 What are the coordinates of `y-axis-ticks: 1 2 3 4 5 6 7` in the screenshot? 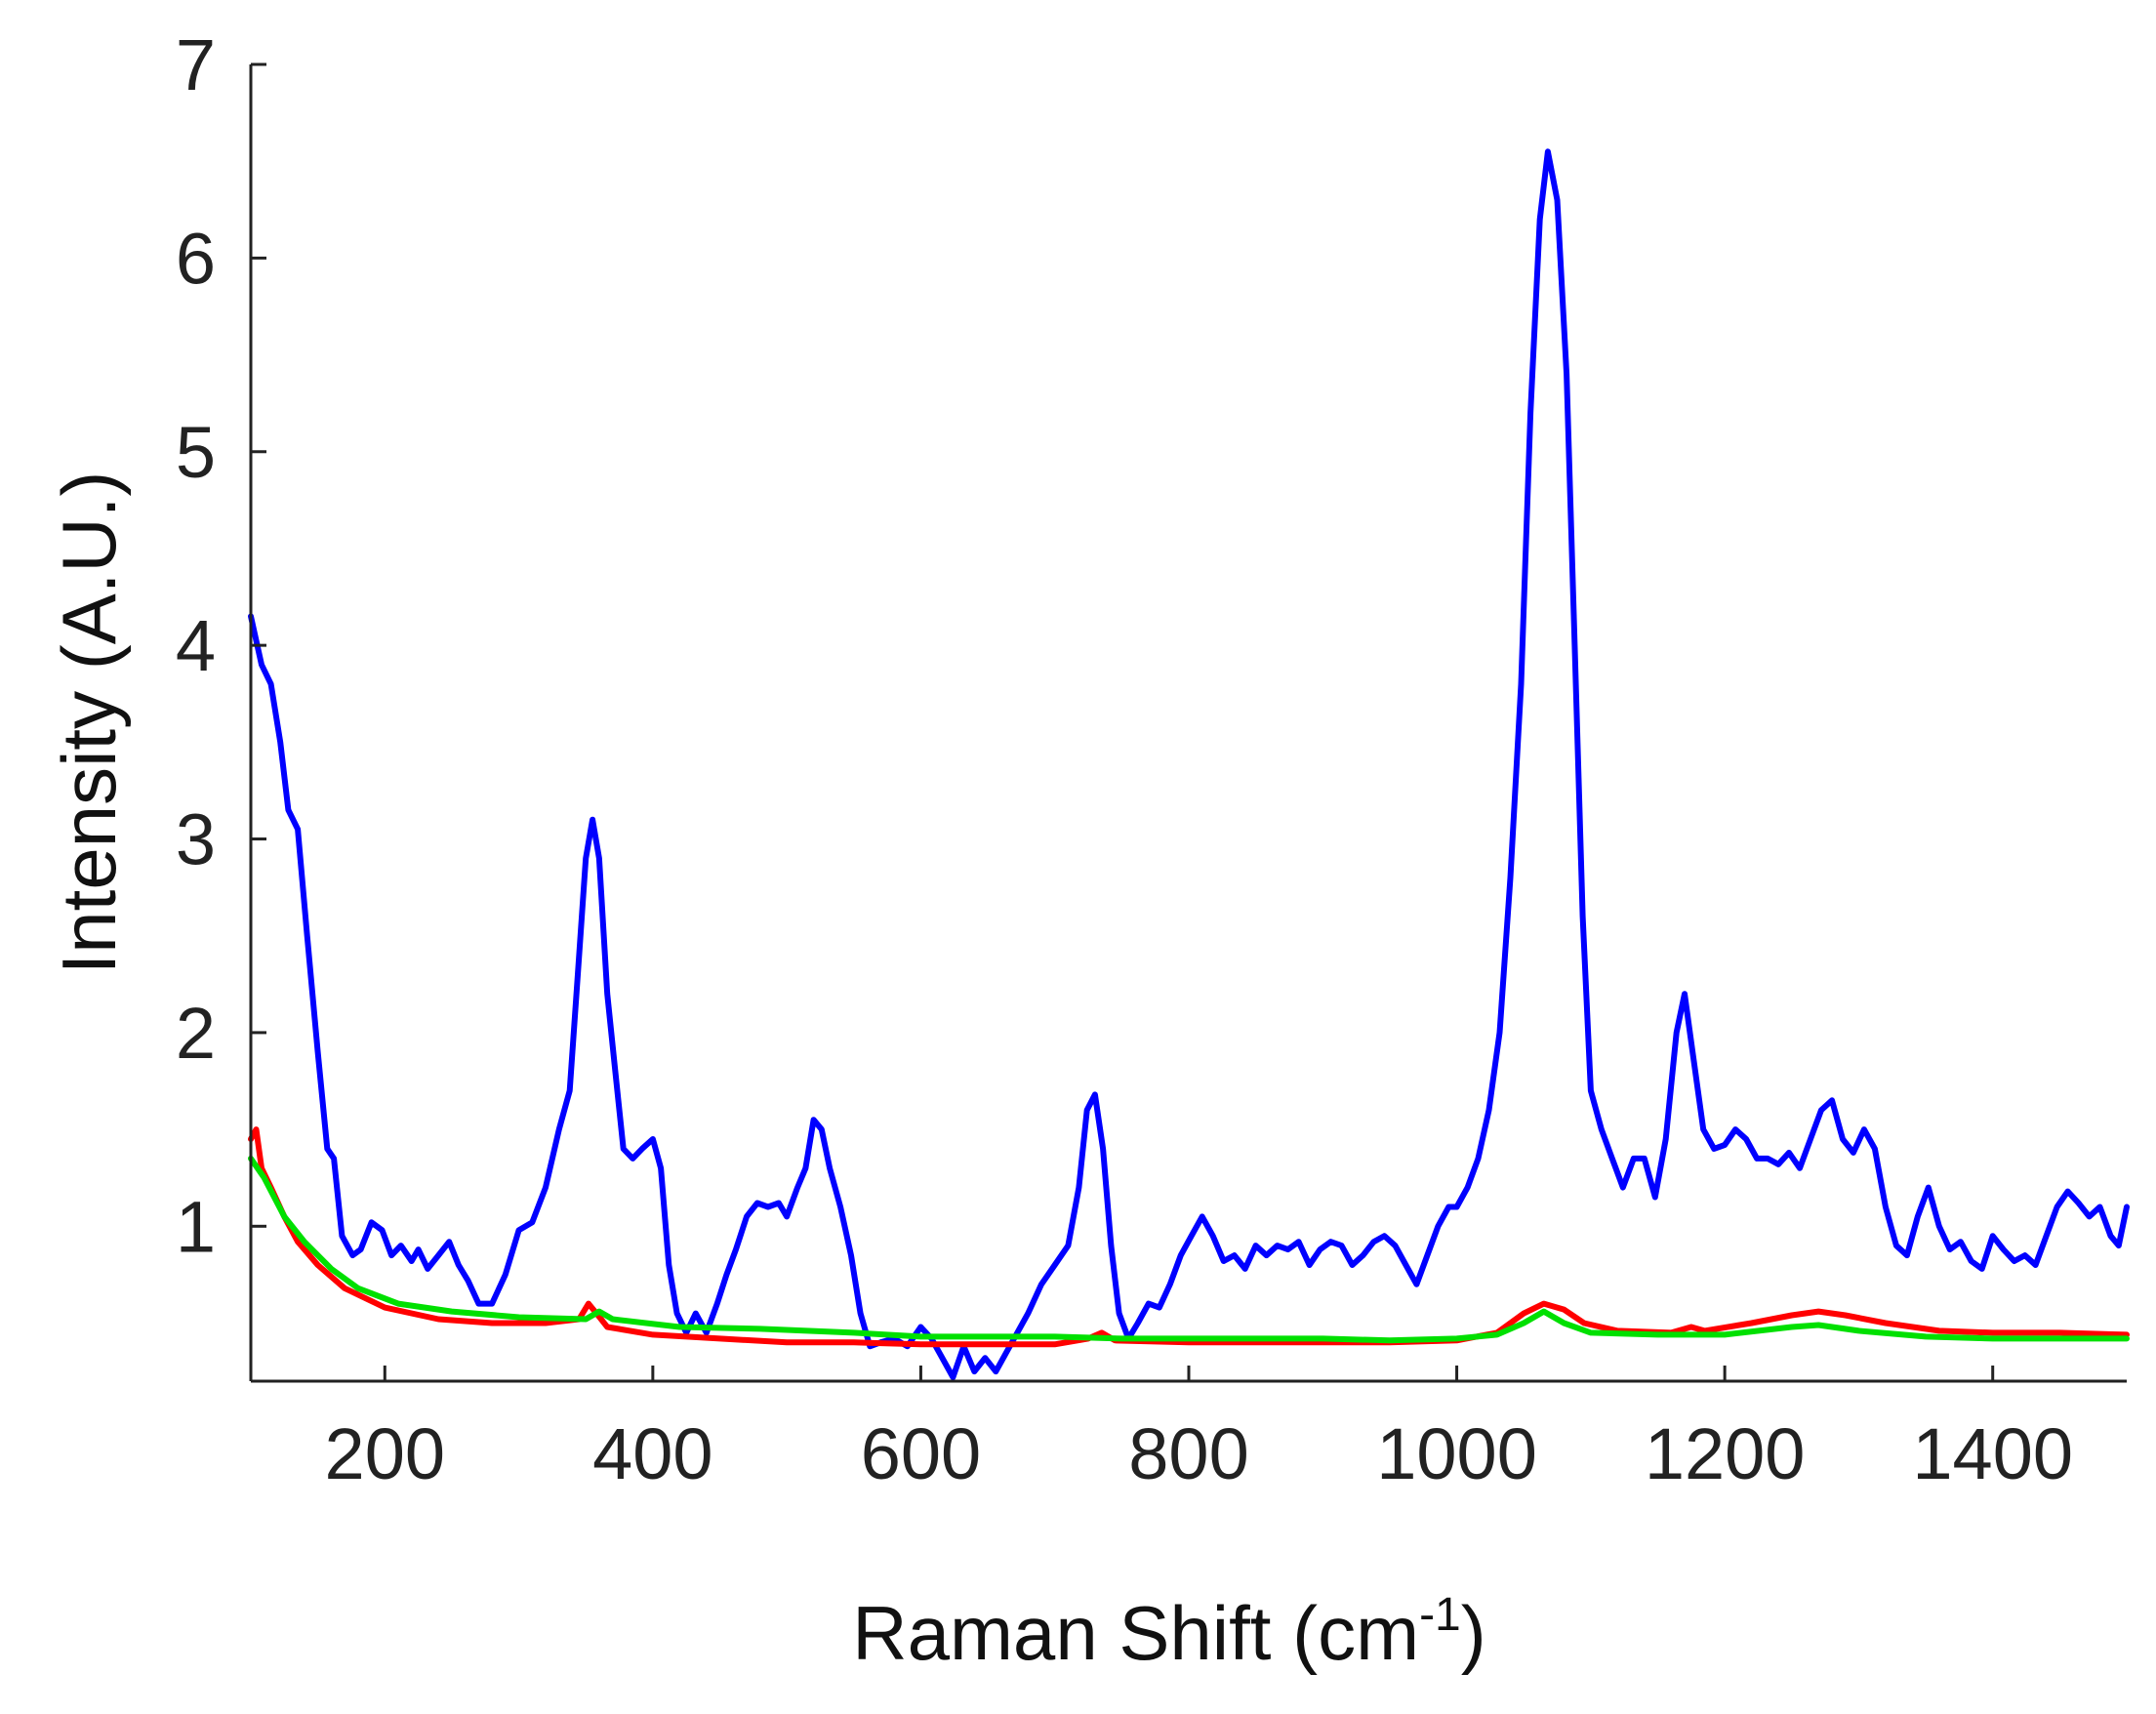 It's located at (221, 645).